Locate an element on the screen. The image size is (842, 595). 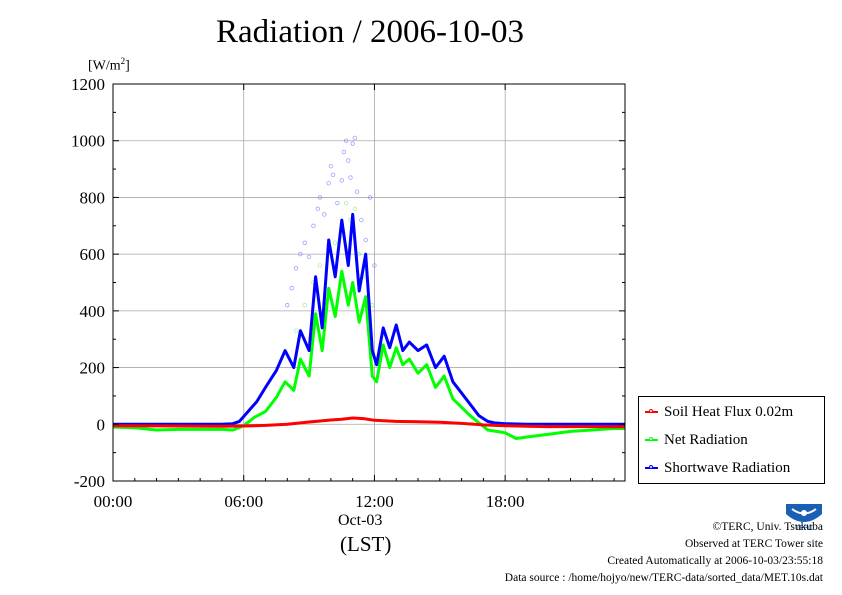
x-tick-label: 06:00 is located at coordinates (243, 501).